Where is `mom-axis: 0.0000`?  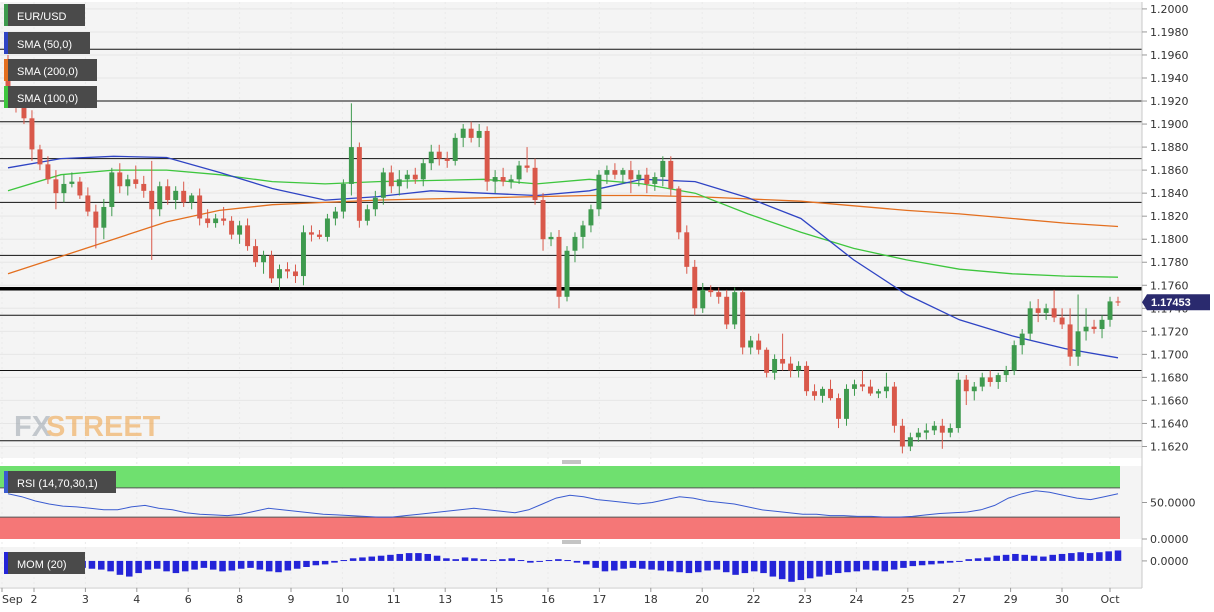
mom-axis: 0.0000 is located at coordinates (1165, 561).